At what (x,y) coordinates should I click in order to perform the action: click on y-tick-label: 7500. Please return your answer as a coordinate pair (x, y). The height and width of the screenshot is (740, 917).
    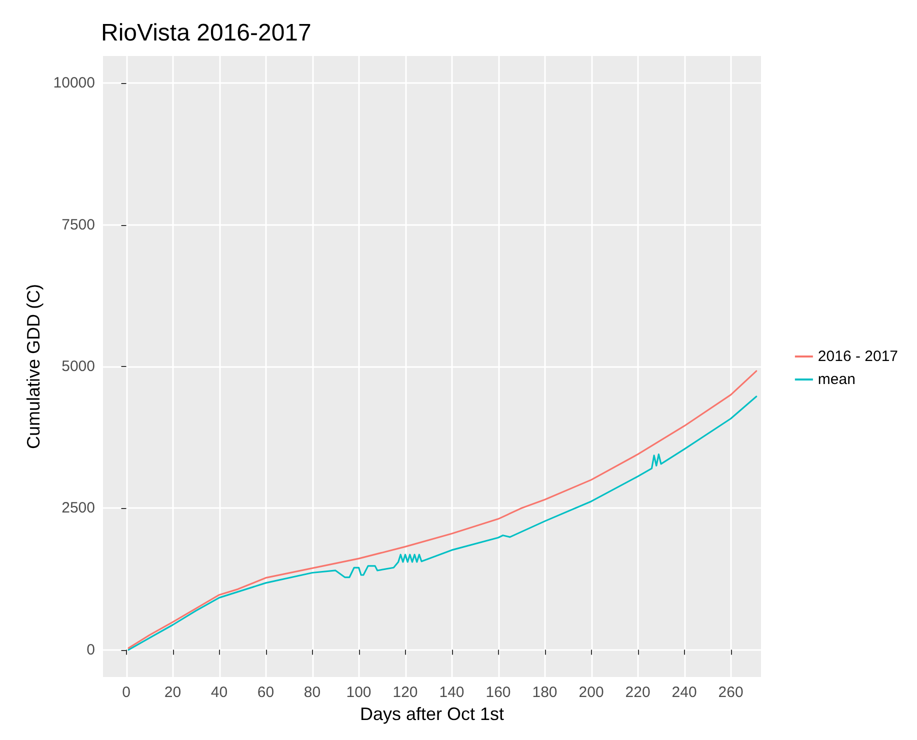
    Looking at the image, I should click on (78, 225).